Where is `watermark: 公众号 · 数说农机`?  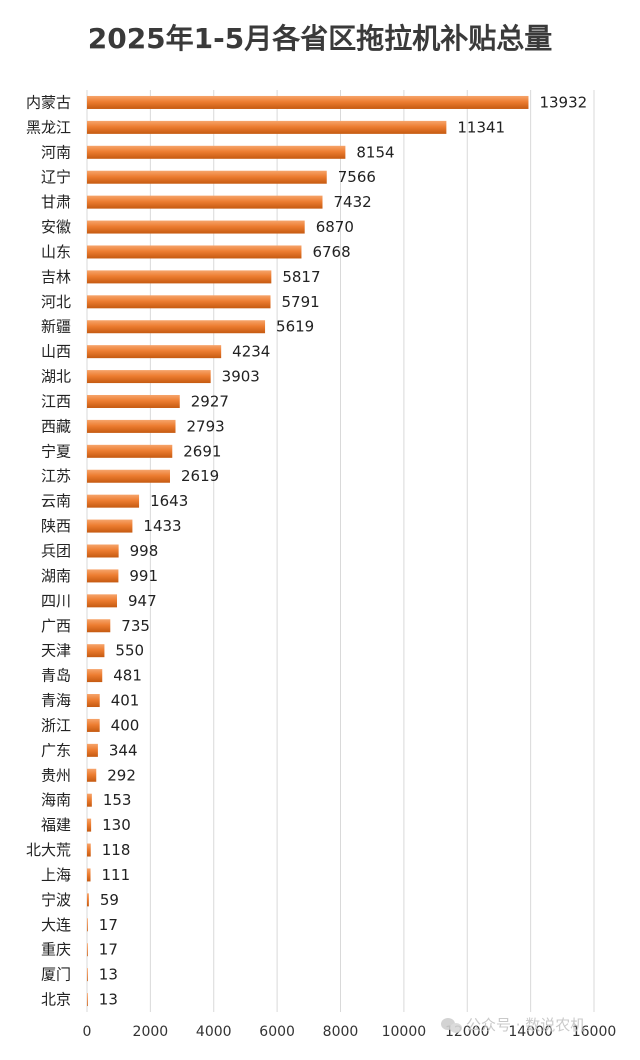
watermark: 公众号 · 数说农机 is located at coordinates (513, 1025).